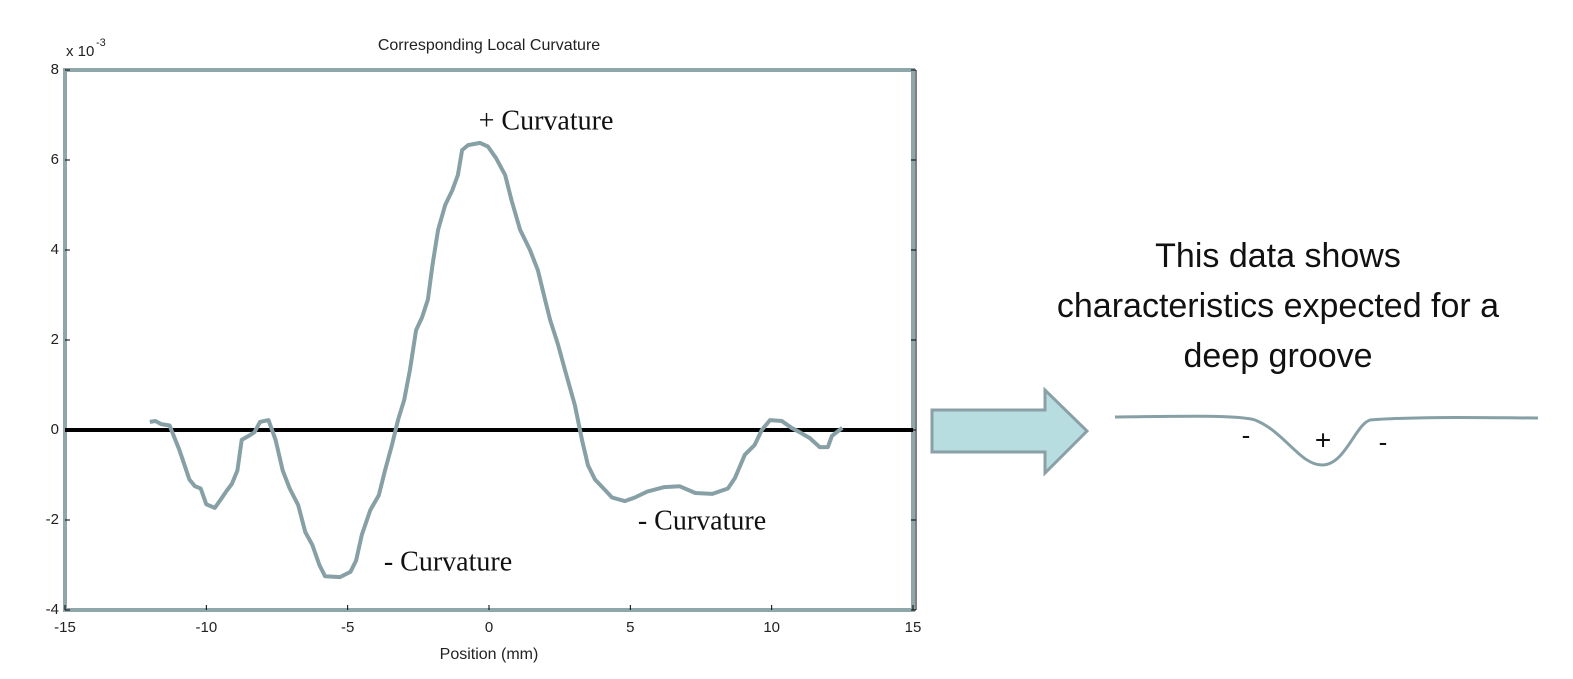 The width and height of the screenshot is (1573, 679). I want to click on x-tick-label: 15, so click(913, 627).